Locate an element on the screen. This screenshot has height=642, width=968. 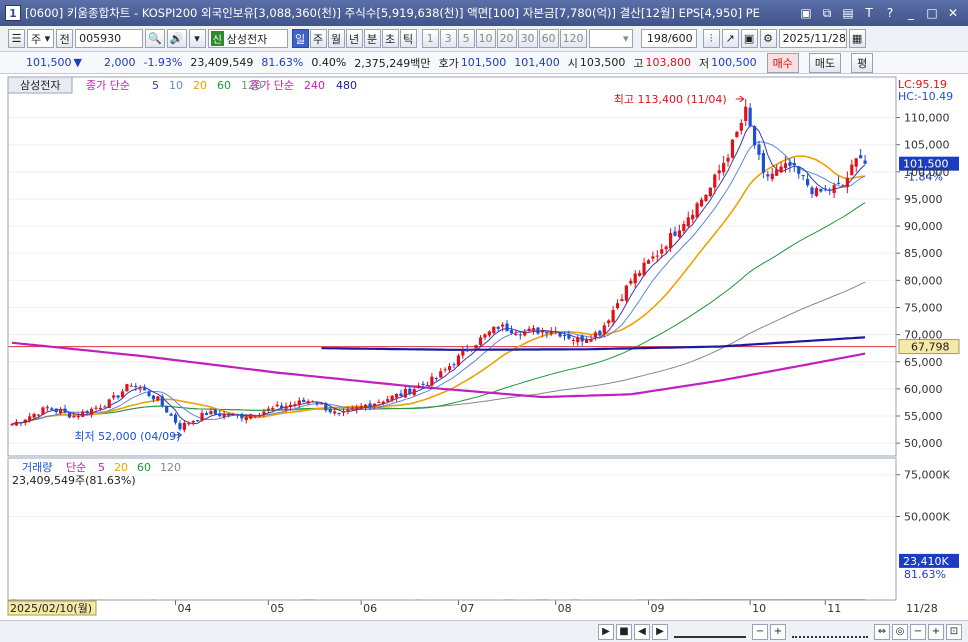
period-button-4: 분 is located at coordinates (372, 38).